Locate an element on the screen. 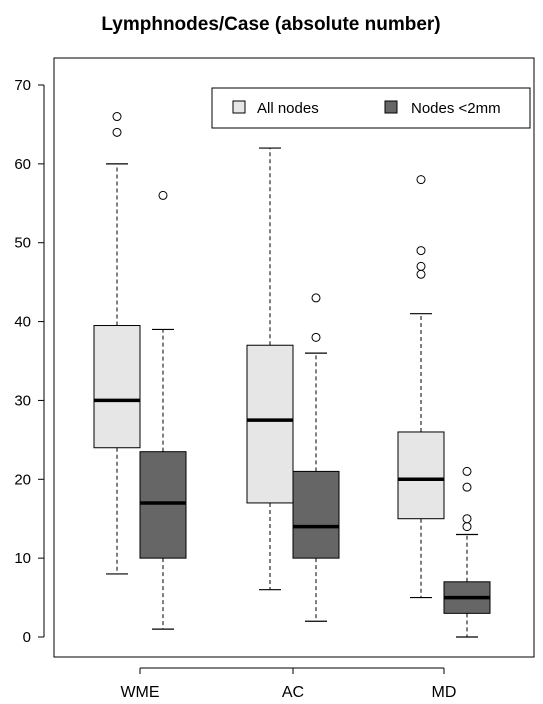 The width and height of the screenshot is (543, 704). y-tick-label: 10 is located at coordinates (22, 558).